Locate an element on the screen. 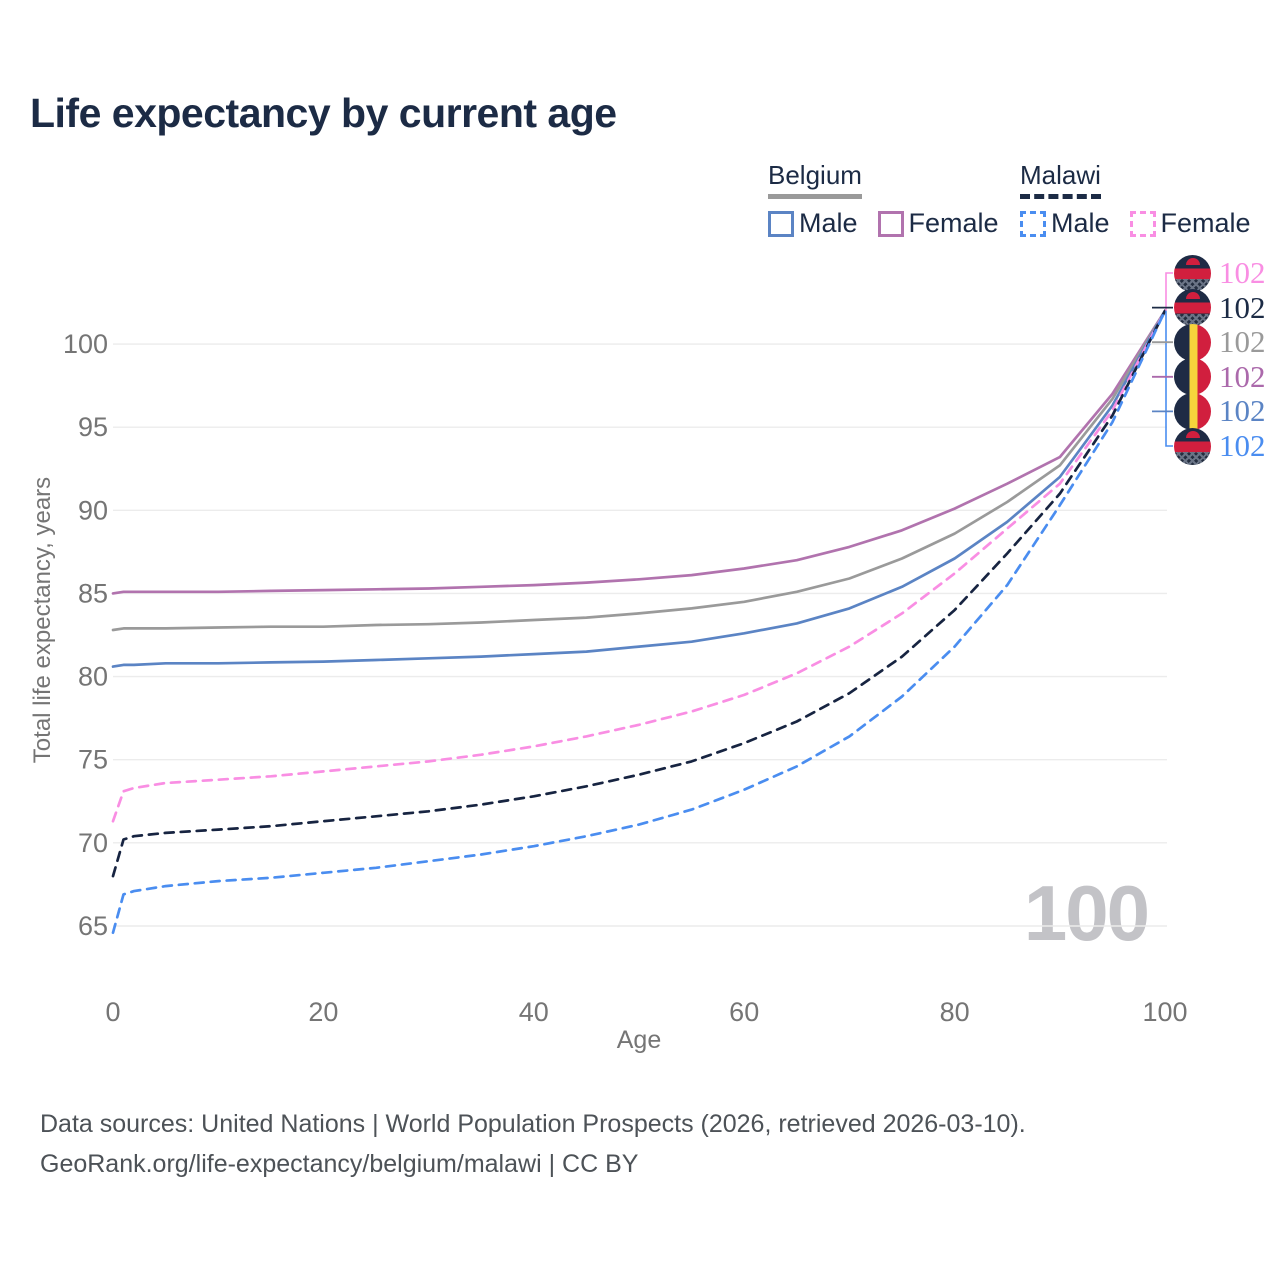  x-tick-label: 40 is located at coordinates (534, 1012).